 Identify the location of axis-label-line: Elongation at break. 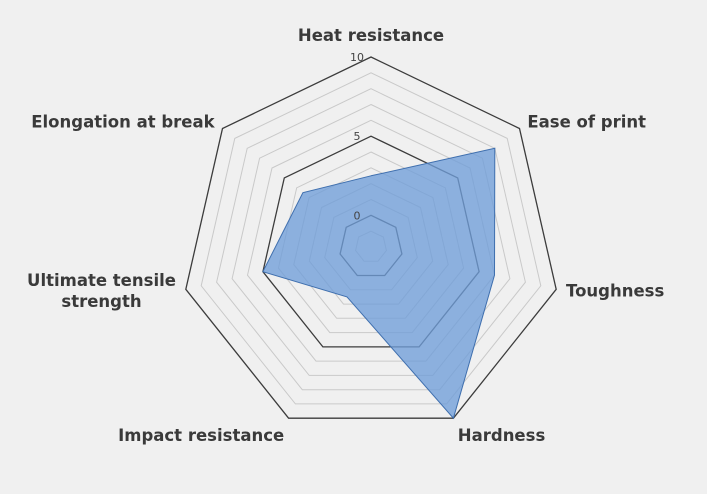
(123, 121).